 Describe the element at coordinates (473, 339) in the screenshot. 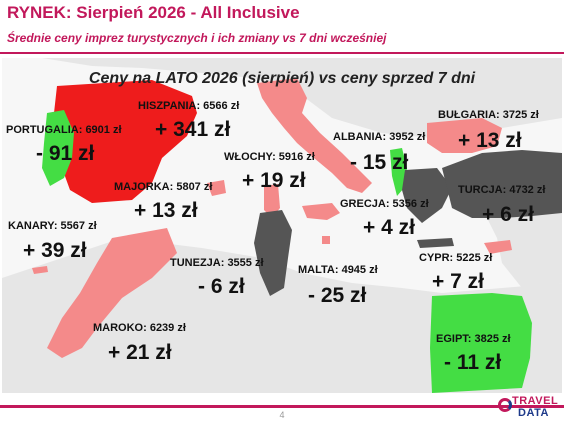

I see `label-egipt: EGIPT: 3825 zł` at that location.